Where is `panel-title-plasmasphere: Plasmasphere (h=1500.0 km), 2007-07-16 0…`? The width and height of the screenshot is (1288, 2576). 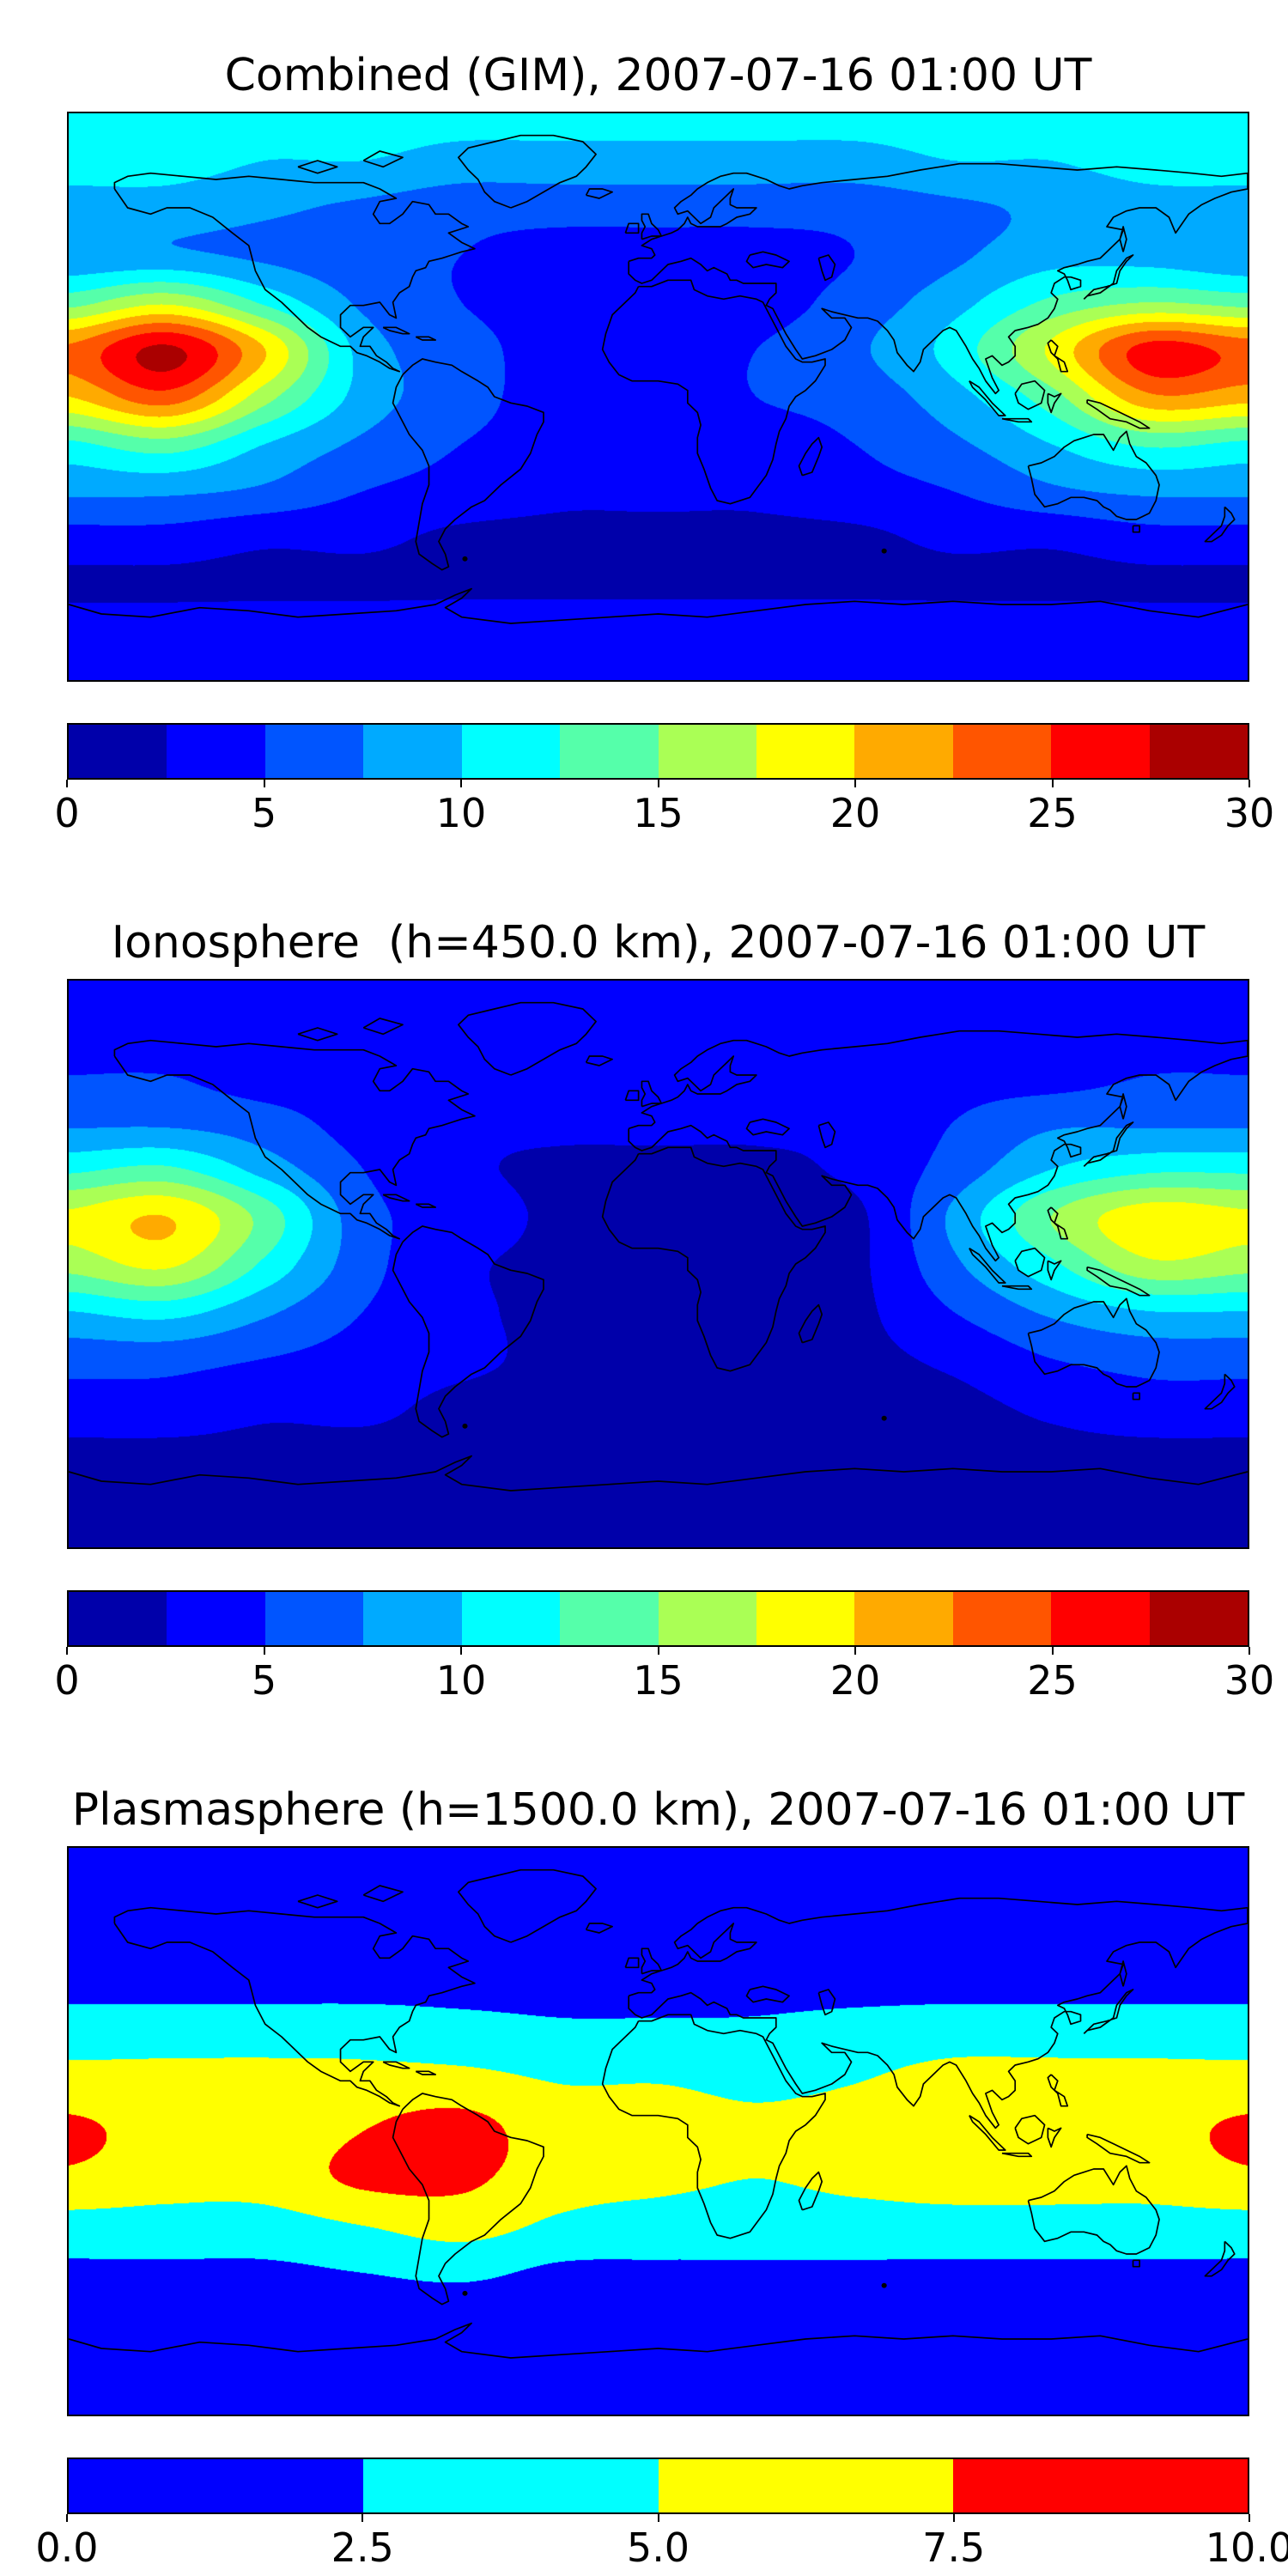
panel-title-plasmasphere: Plasmasphere (h=1500.0 km), 2007-07-16 0… is located at coordinates (658, 1810).